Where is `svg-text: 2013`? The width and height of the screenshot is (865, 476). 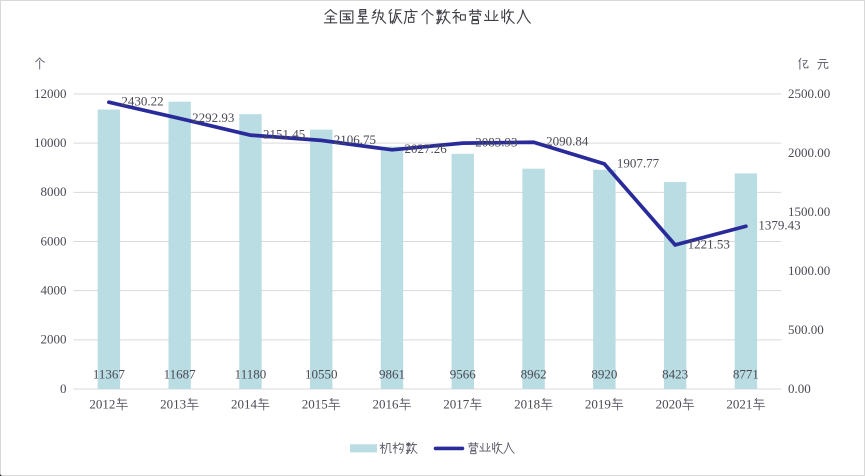 svg-text: 2013 is located at coordinates (173, 404).